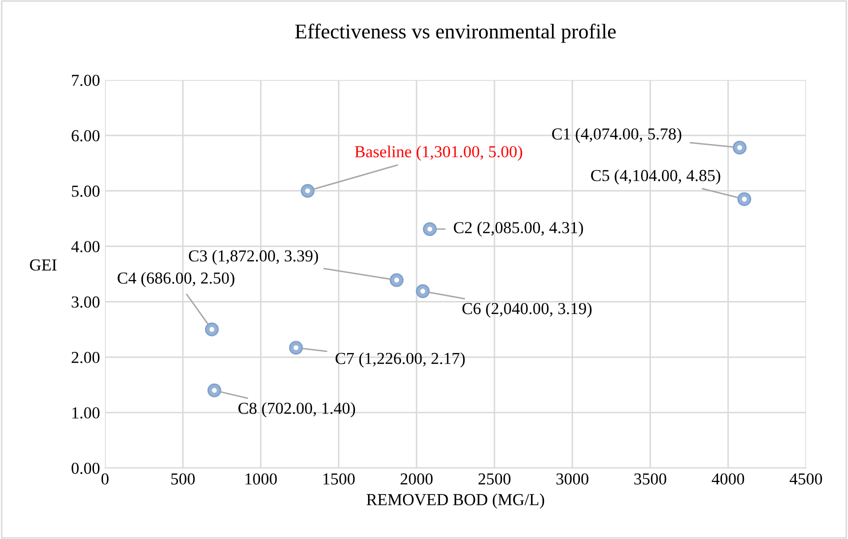  What do you see at coordinates (655, 177) in the screenshot?
I see `data-label: C5 (4,104.00, 4.85)` at bounding box center [655, 177].